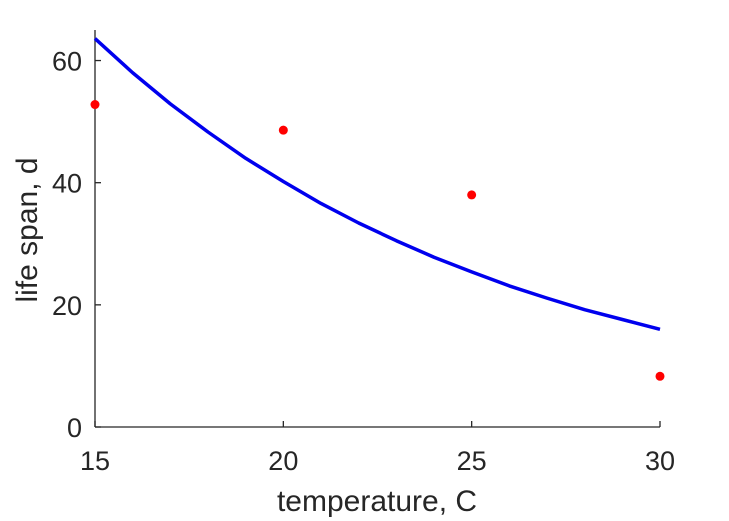 The width and height of the screenshot is (729, 521). What do you see at coordinates (67, 306) in the screenshot?
I see `y-tick-label: 20` at bounding box center [67, 306].